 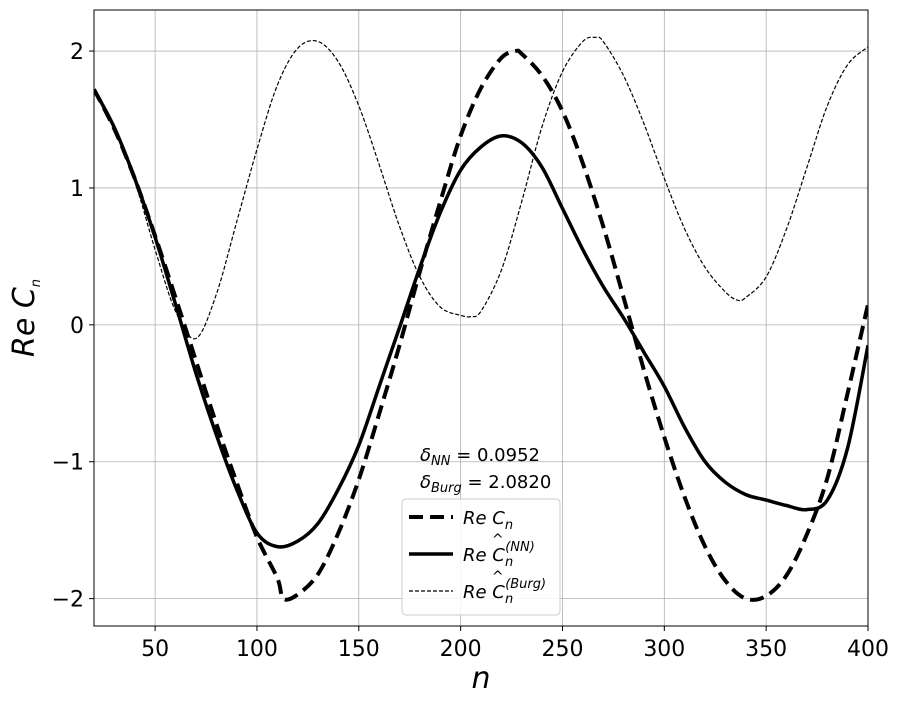 What do you see at coordinates (257, 649) in the screenshot?
I see `x-tick-label: 100` at bounding box center [257, 649].